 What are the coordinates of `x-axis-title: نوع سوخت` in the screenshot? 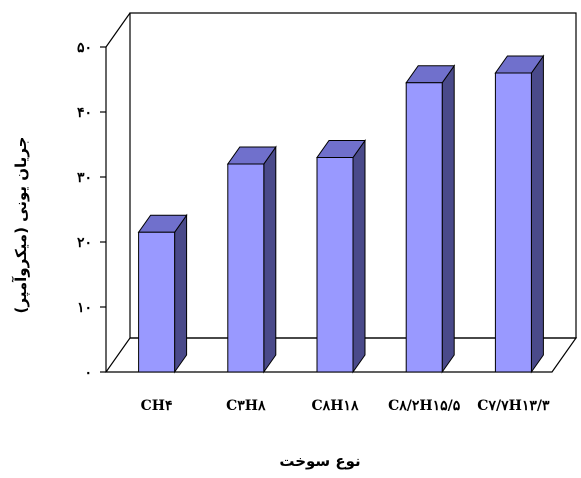 It's located at (319, 461).